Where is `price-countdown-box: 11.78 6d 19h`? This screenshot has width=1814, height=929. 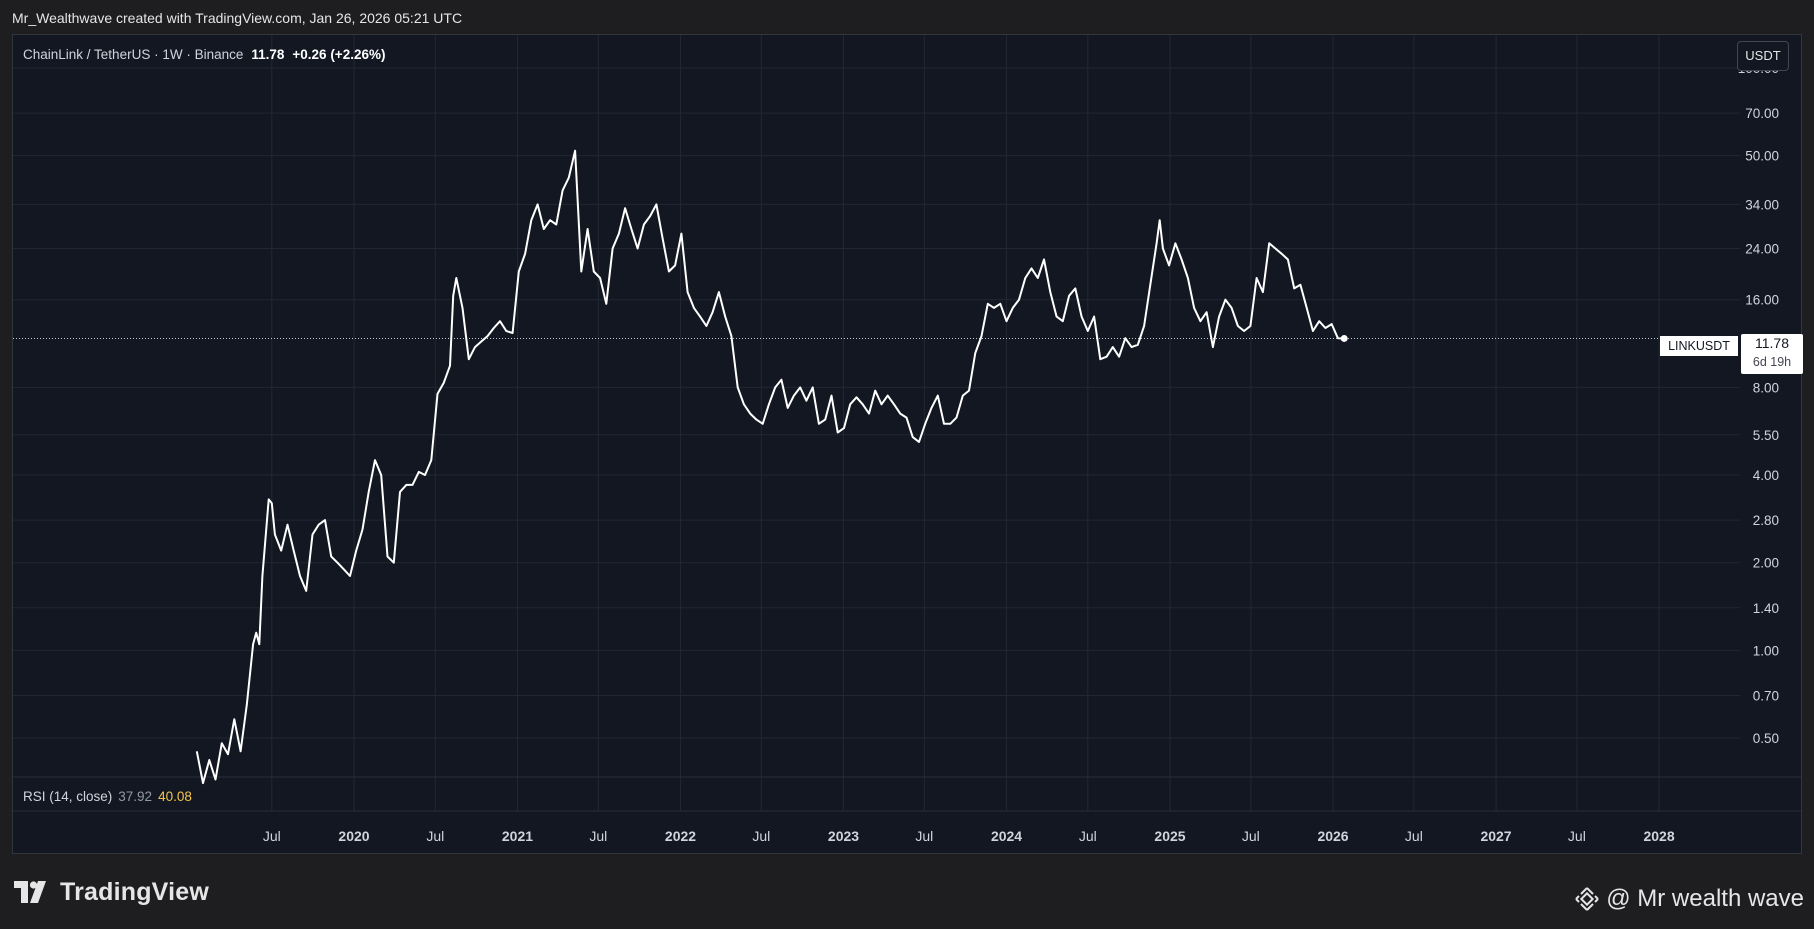
price-countdown-box: 11.78 6d 19h is located at coordinates (1772, 354).